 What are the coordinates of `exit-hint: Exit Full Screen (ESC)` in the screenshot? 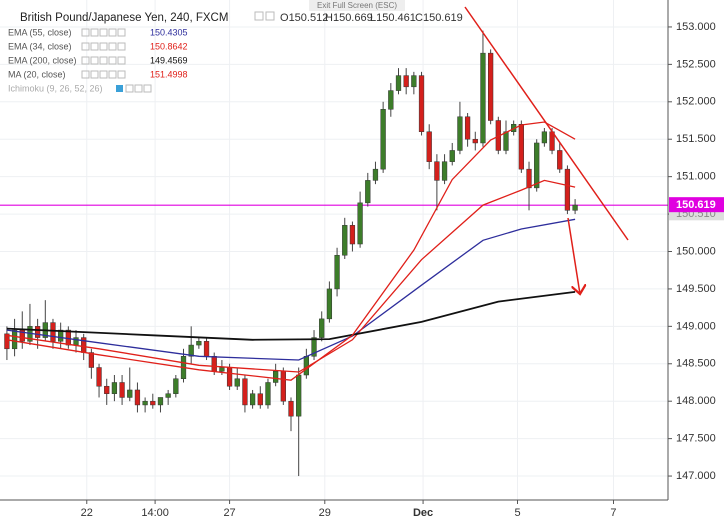 It's located at (357, 5).